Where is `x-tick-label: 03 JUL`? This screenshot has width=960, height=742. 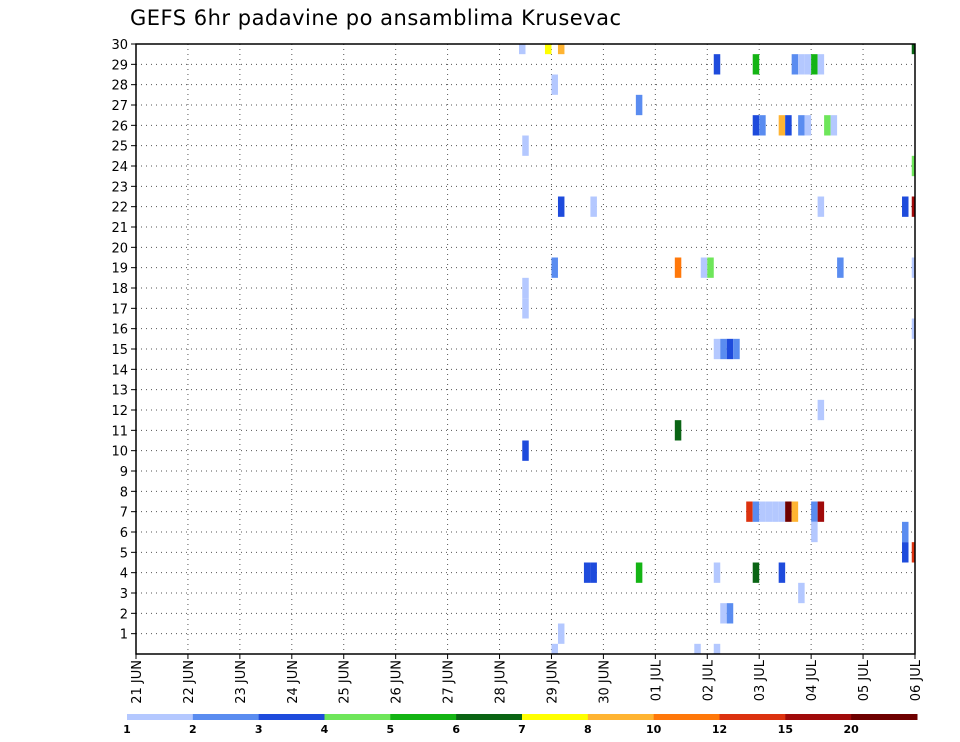
x-tick-label: 03 JUL is located at coordinates (760, 680).